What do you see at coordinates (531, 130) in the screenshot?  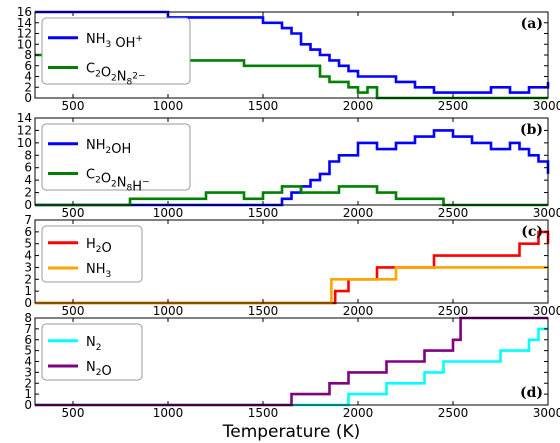 I see `panel-label: (b)` at bounding box center [531, 130].